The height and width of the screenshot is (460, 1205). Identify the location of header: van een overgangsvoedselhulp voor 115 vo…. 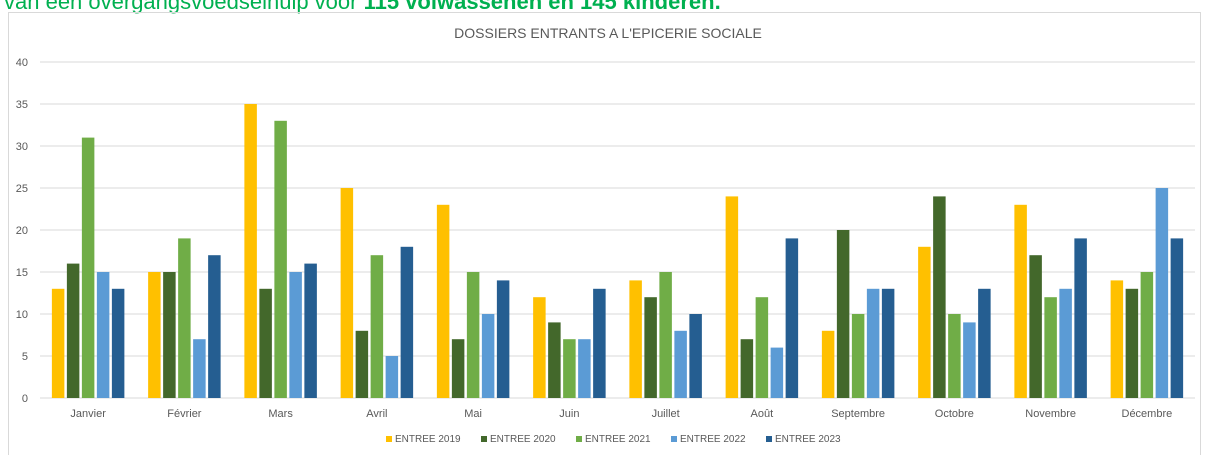
(362, 7).